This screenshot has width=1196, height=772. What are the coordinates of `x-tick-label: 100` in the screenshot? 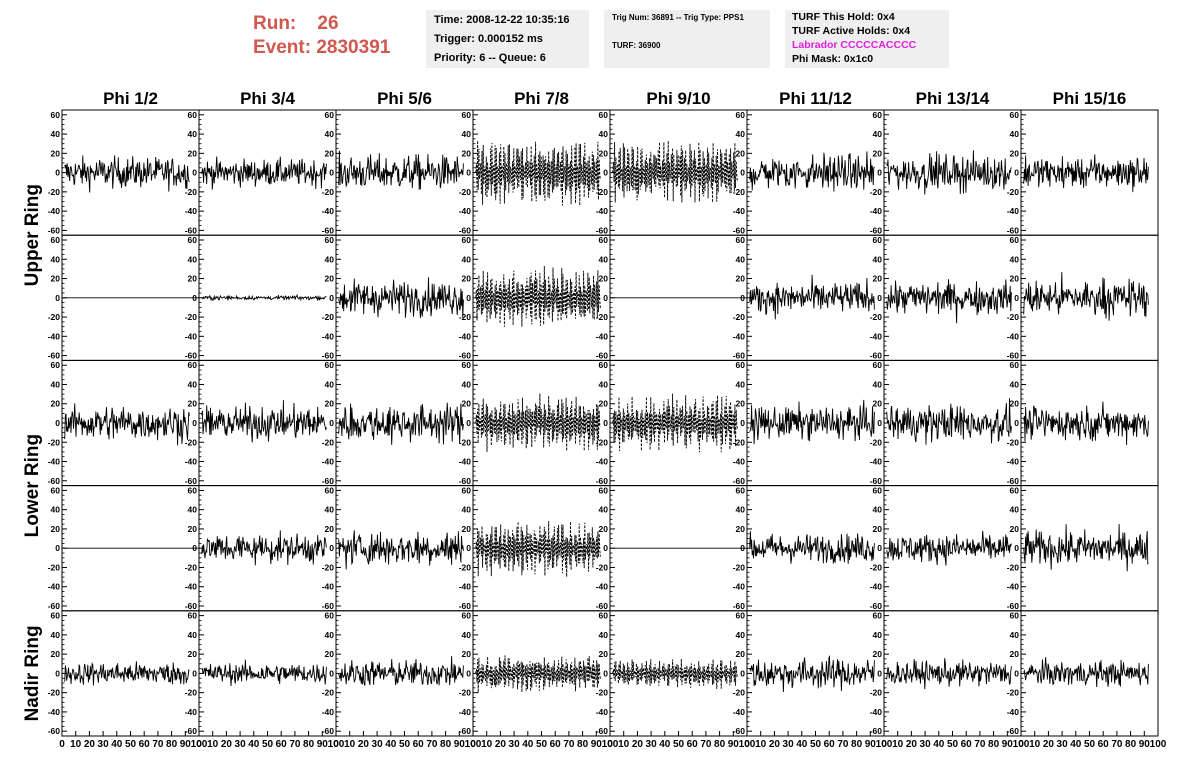 It's located at (336, 744).